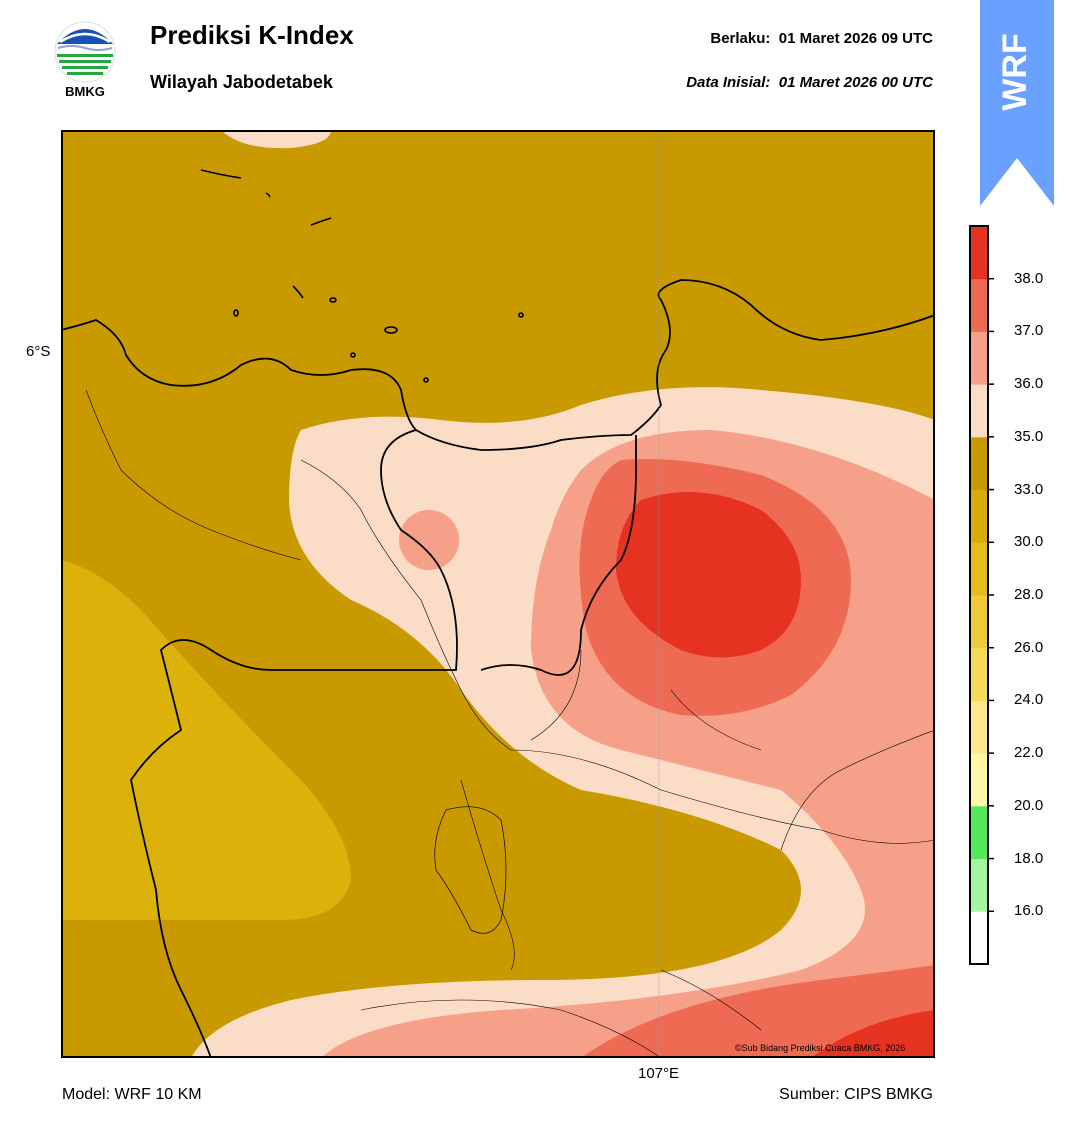  I want to click on colorbar-tick-label: 16.0, so click(1029, 911).